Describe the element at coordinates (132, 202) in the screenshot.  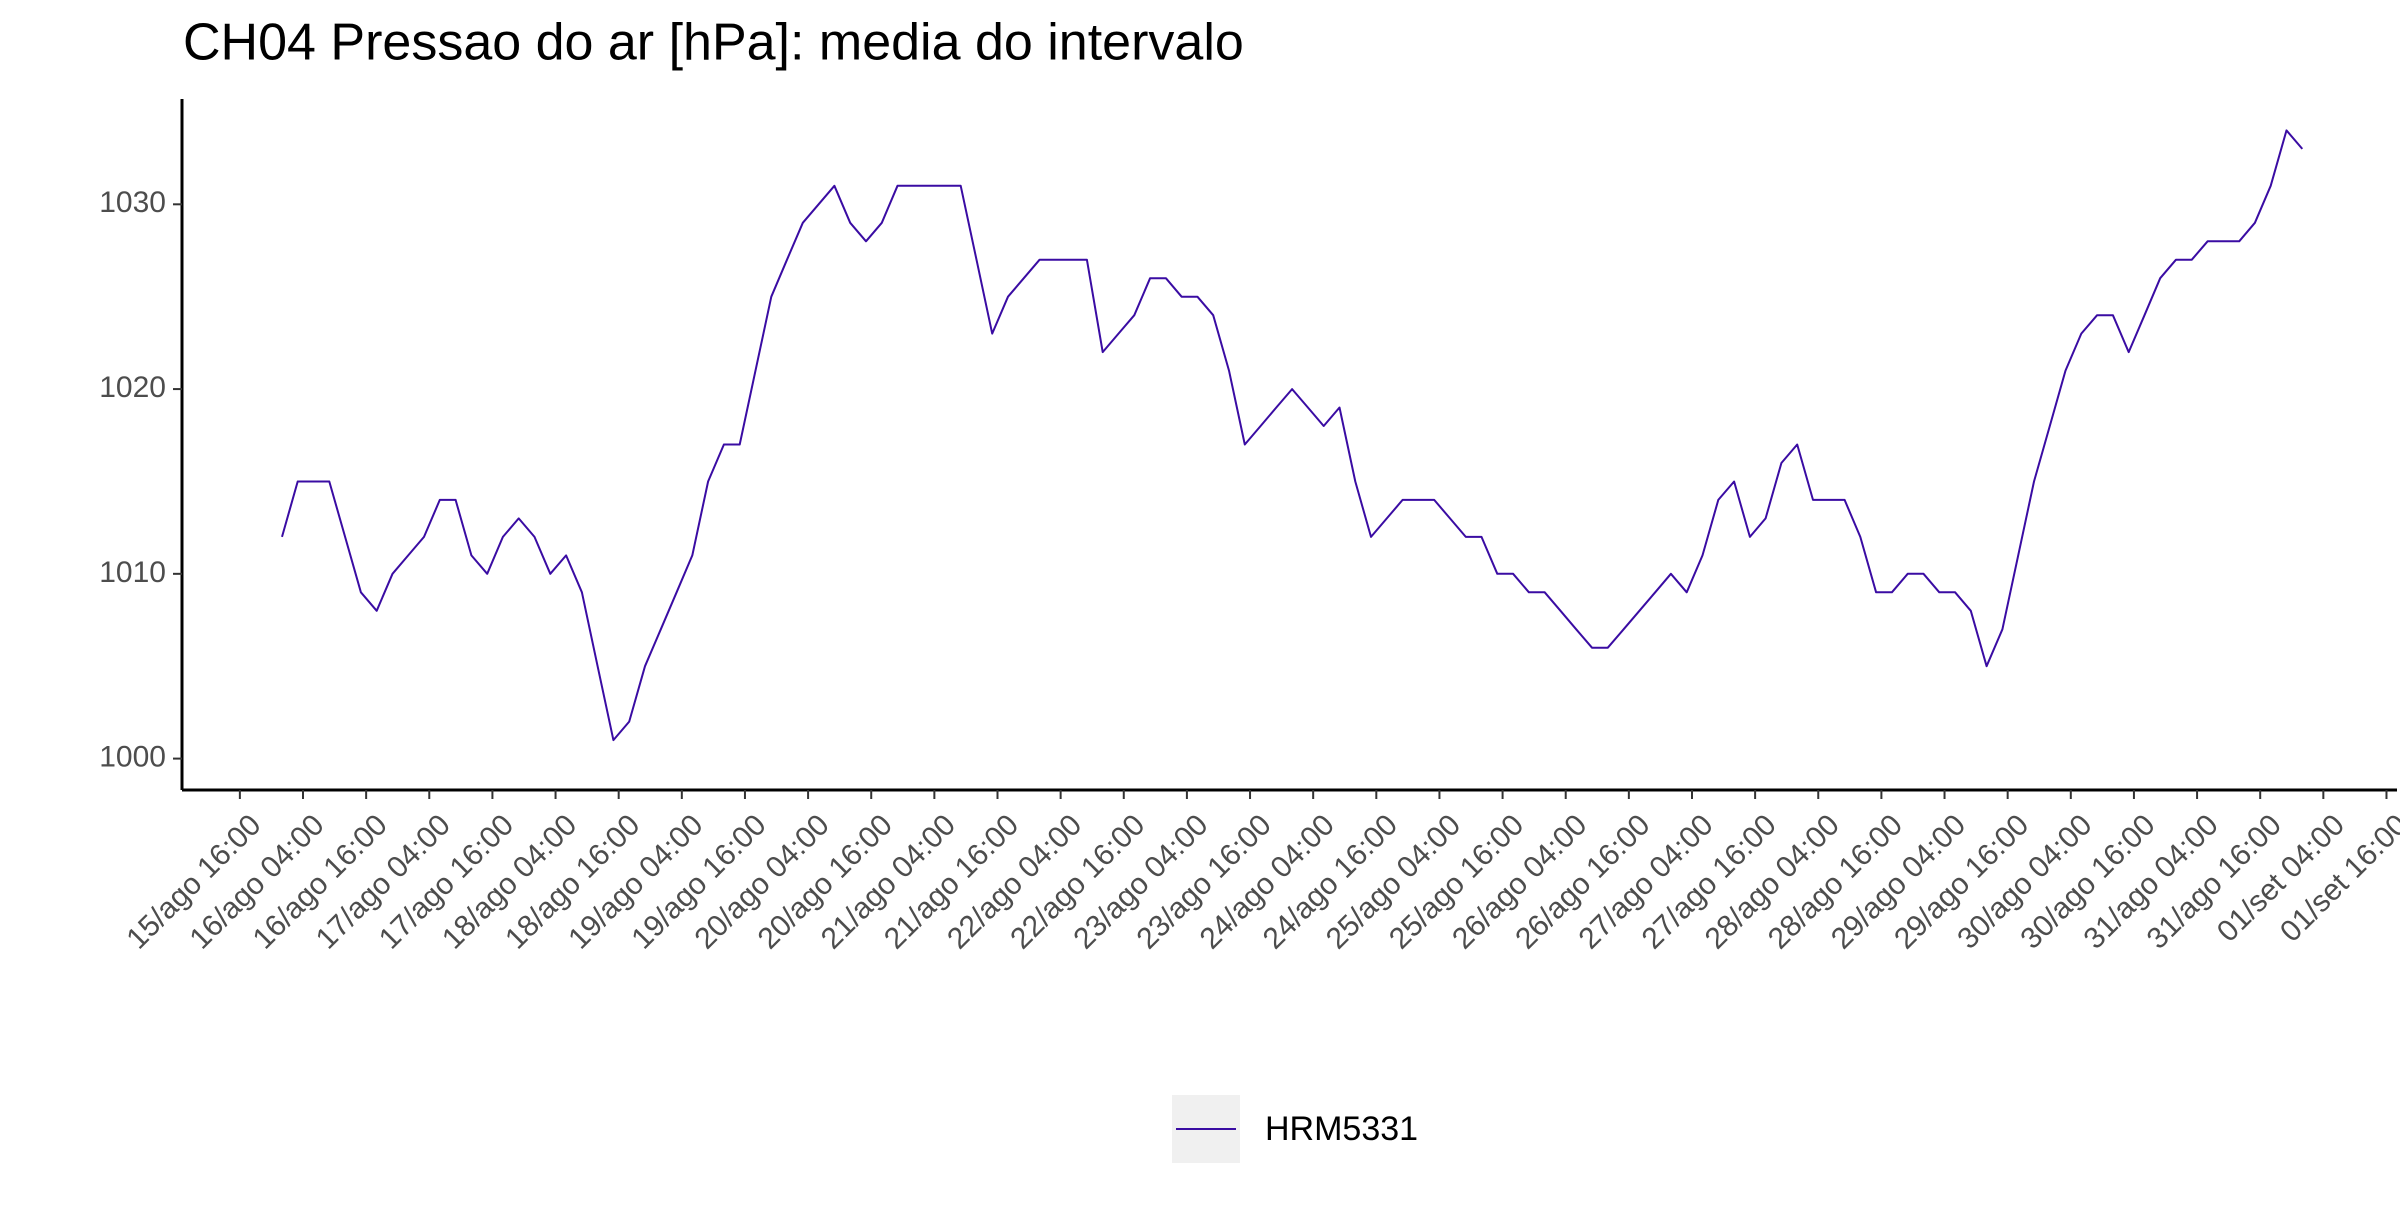
I see `y-tick-label: 1030` at that location.